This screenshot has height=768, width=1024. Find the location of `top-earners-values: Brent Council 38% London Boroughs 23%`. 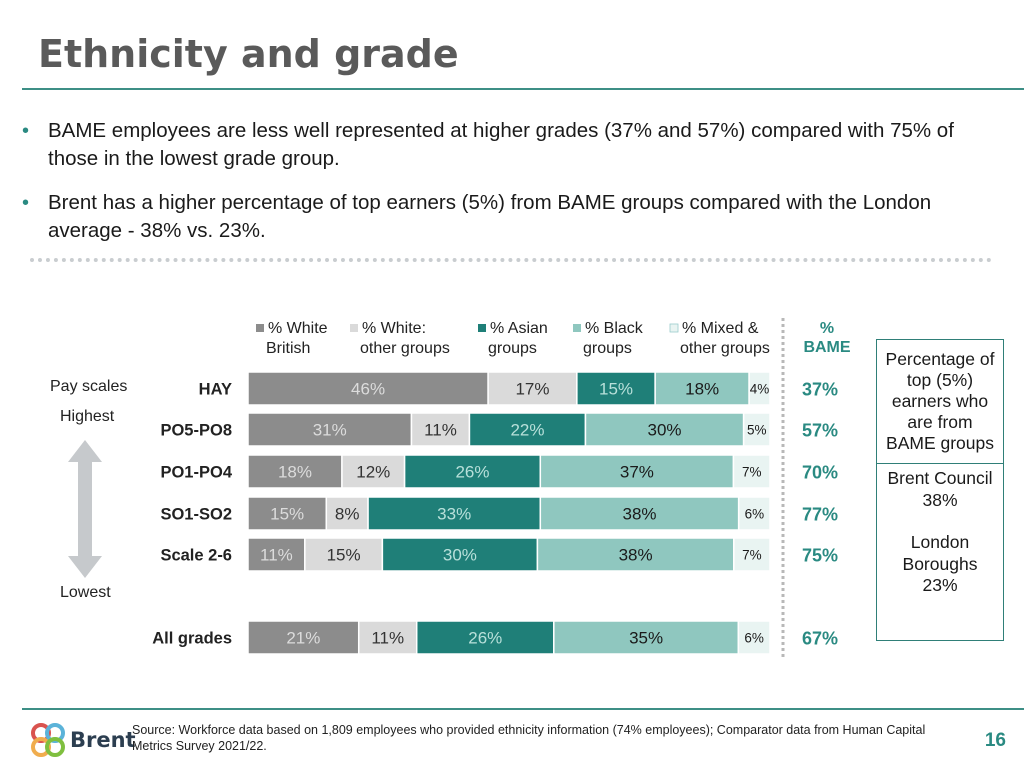

top-earners-values: Brent Council 38% London Boroughs 23% is located at coordinates (940, 530).